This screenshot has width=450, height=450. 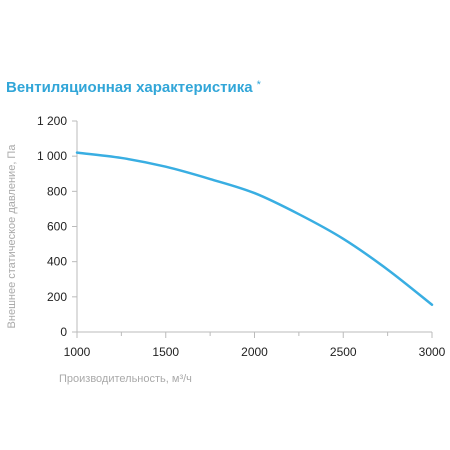 I want to click on y-tick-label: 200, so click(x=57, y=297).